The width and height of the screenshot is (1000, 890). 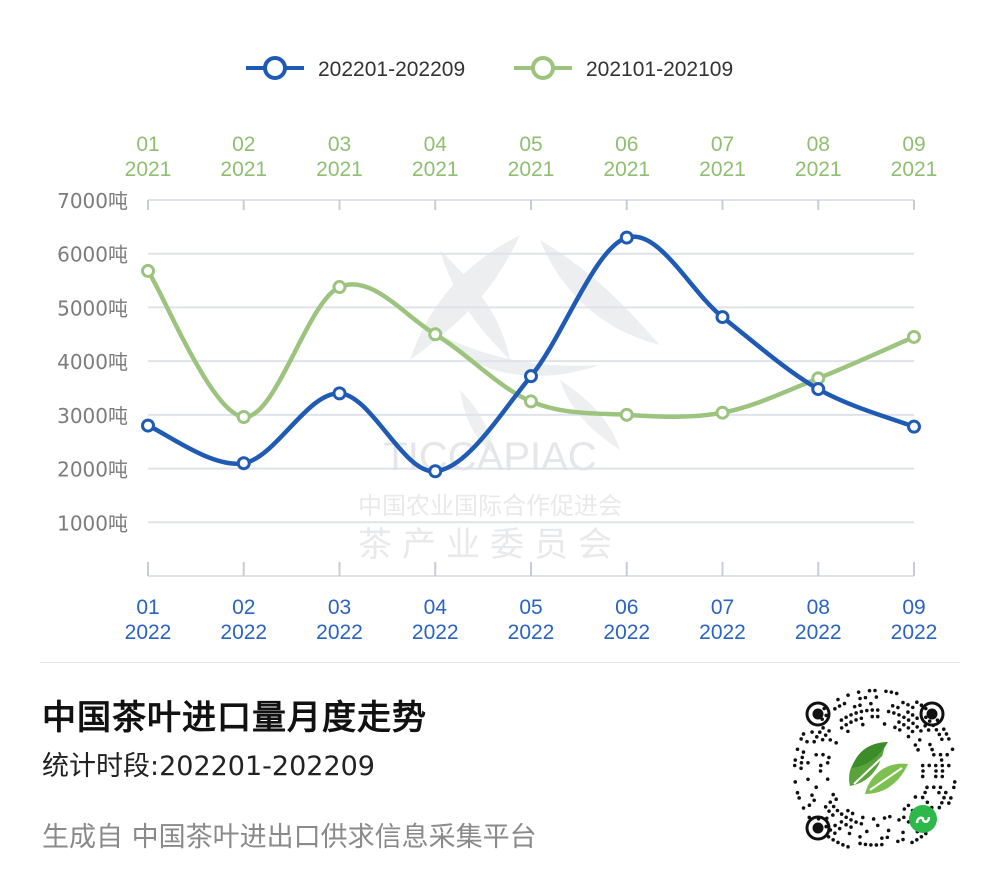 I want to click on mini-program-qr-code, so click(x=875, y=771).